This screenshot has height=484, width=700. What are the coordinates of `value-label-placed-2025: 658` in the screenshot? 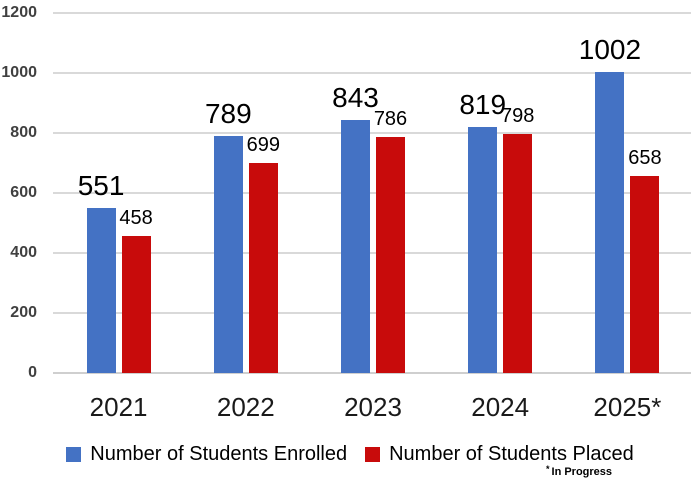 It's located at (645, 157).